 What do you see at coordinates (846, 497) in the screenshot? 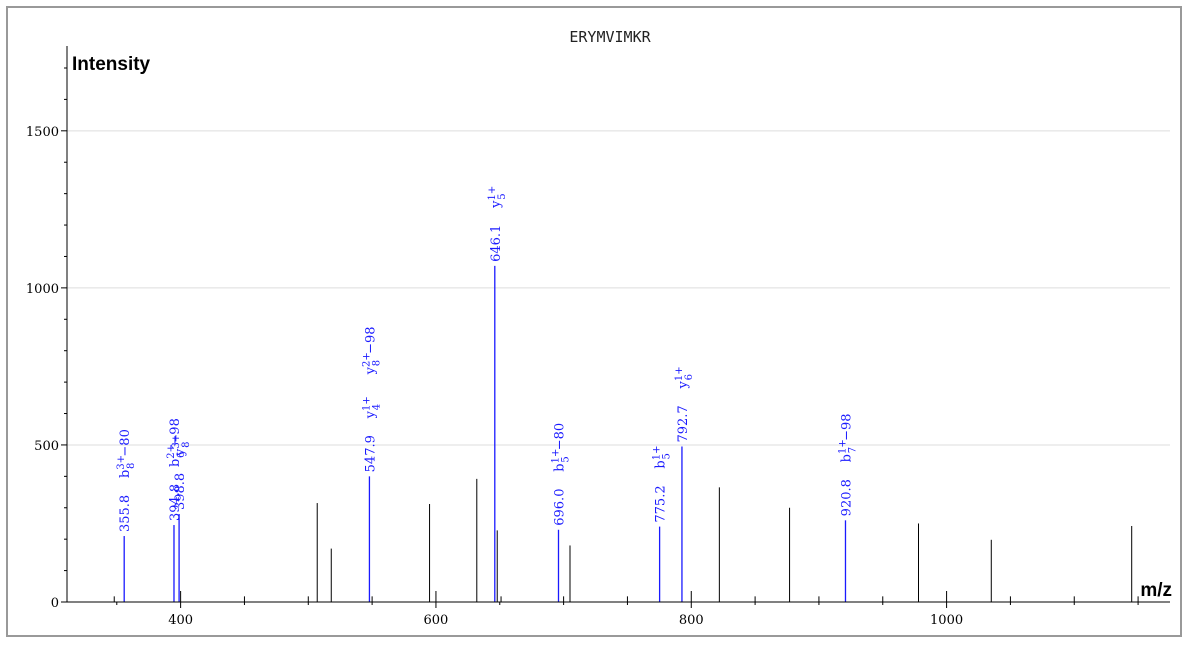
I see `peak-mz-label: 920.8` at bounding box center [846, 497].